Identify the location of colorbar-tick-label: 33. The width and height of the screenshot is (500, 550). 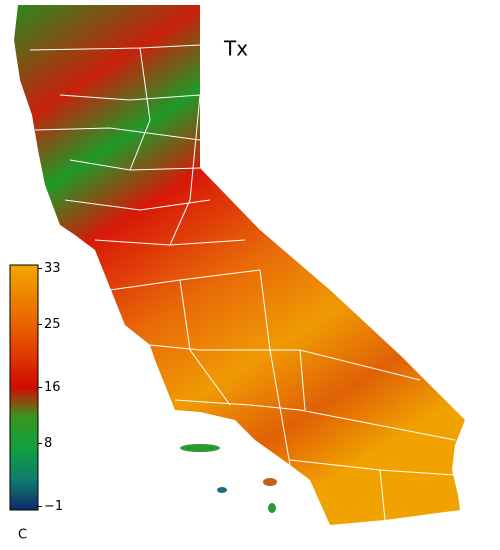
(52, 268).